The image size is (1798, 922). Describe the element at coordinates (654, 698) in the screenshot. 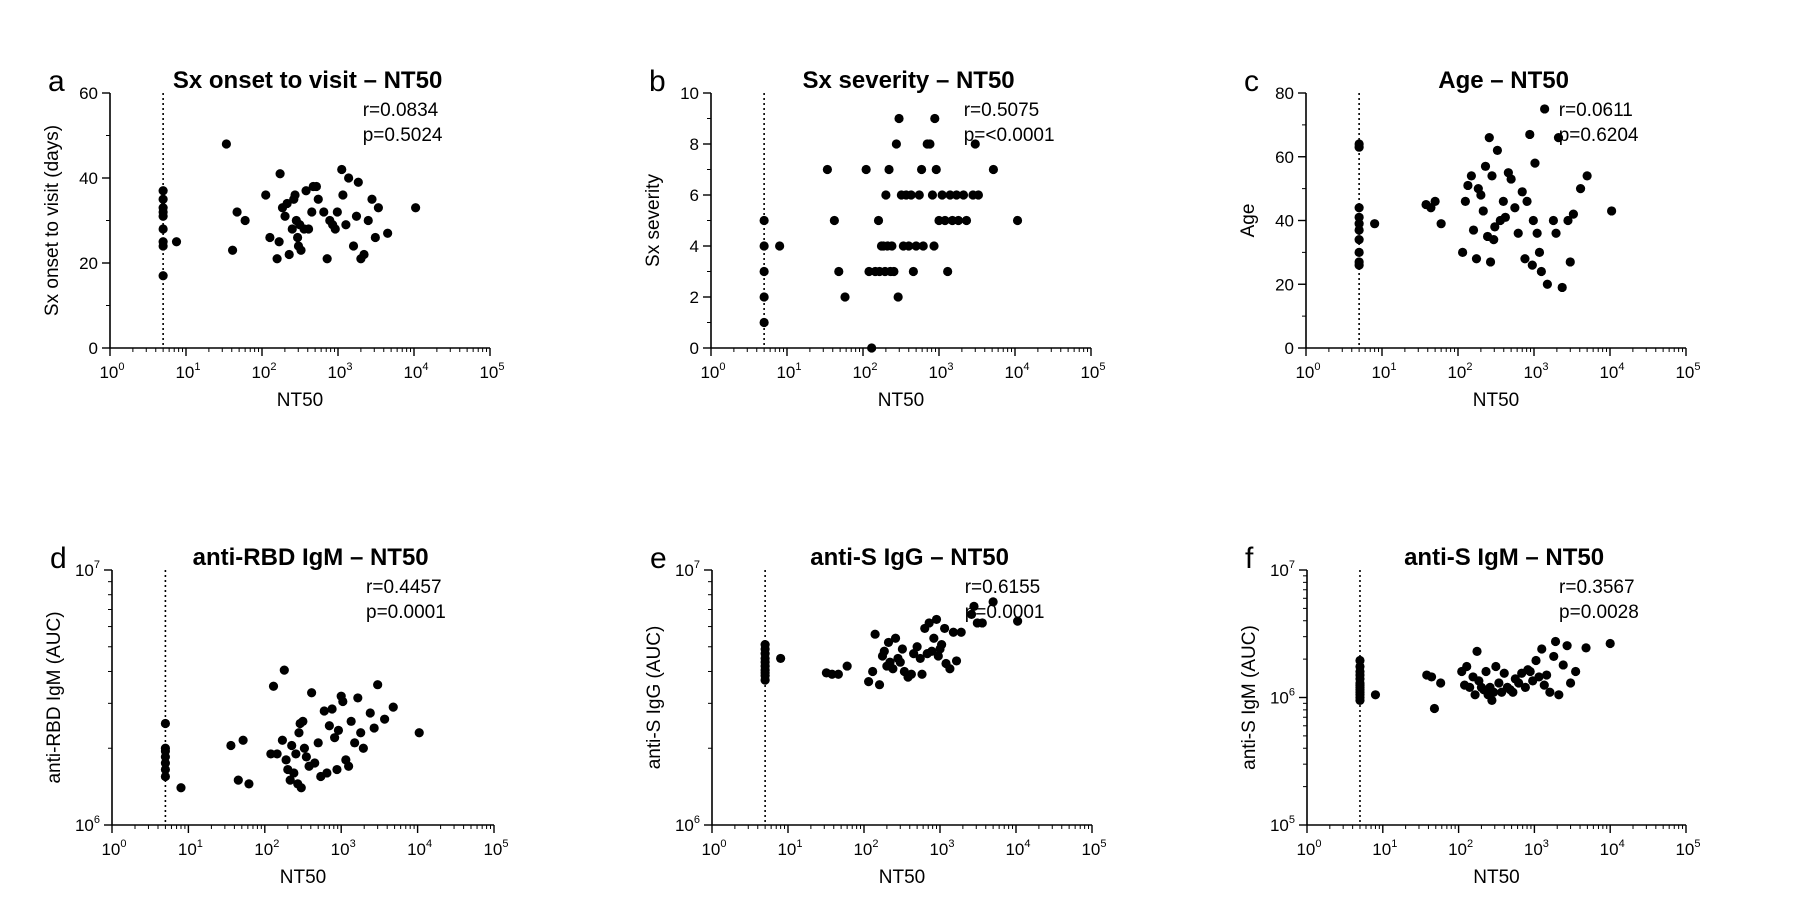

I see `y-axis-label: anti-S IgG (AUC)` at that location.